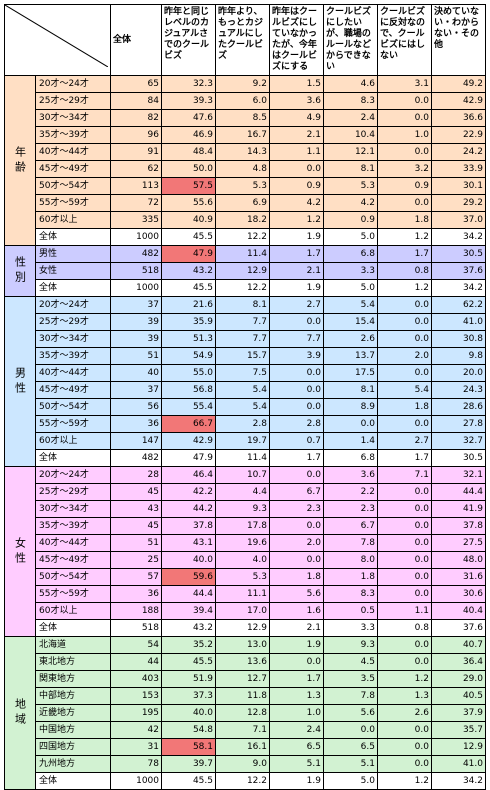 This screenshot has height=790, width=490. What do you see at coordinates (242, 526) in the screenshot?
I see `cell-value: 17.8` at bounding box center [242, 526].